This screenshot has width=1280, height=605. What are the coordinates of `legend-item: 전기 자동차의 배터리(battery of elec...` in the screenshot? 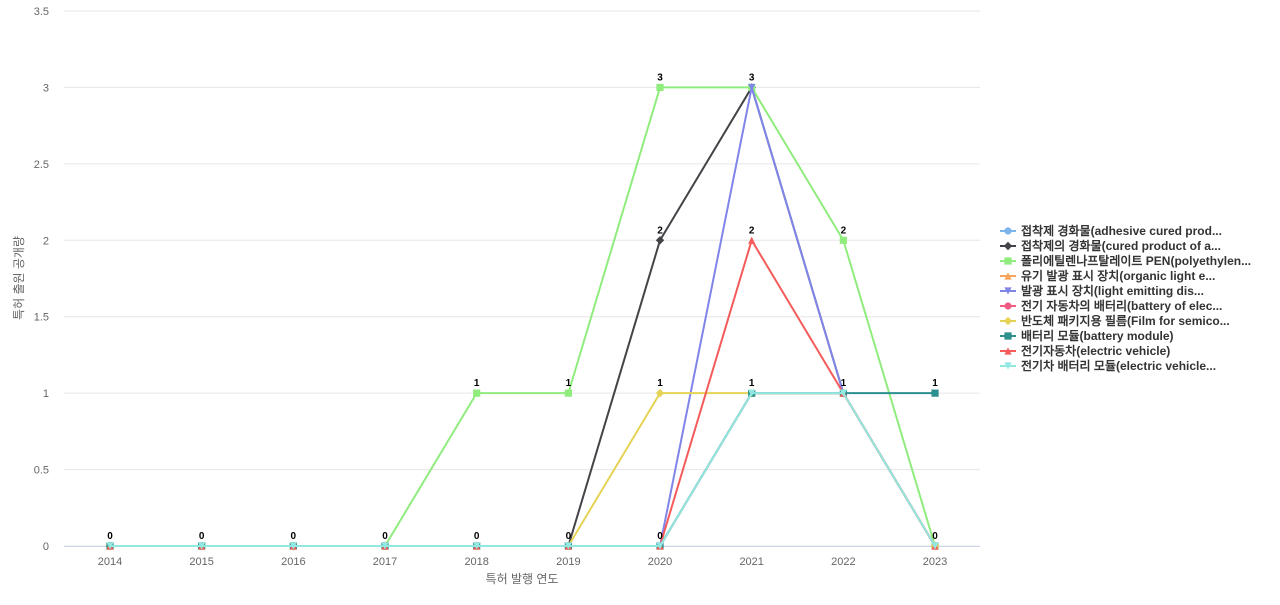 It's located at (1111, 305).